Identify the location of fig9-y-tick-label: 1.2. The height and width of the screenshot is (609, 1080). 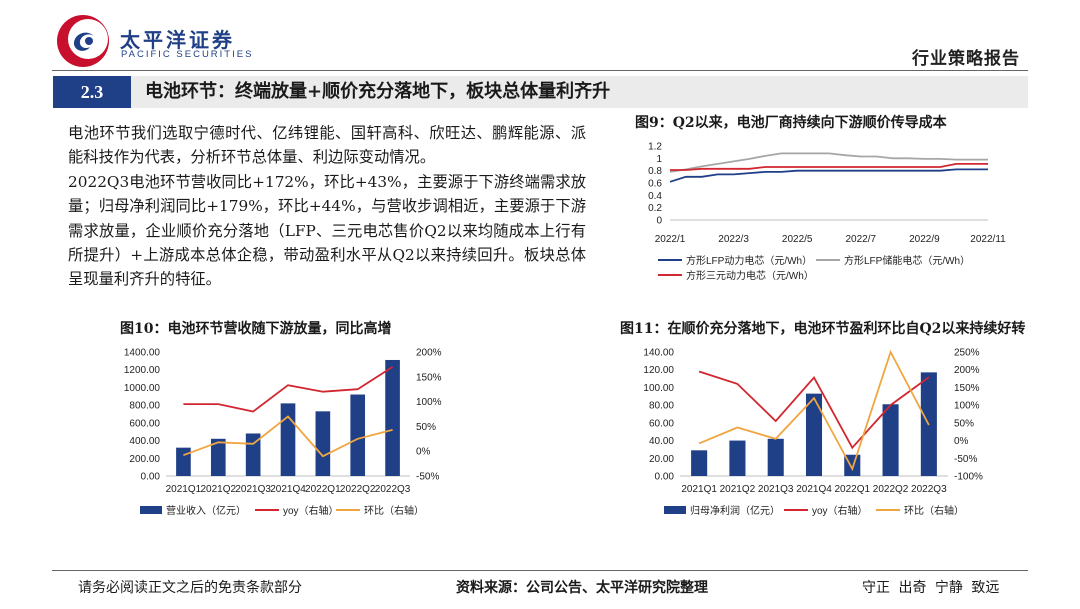
(655, 147).